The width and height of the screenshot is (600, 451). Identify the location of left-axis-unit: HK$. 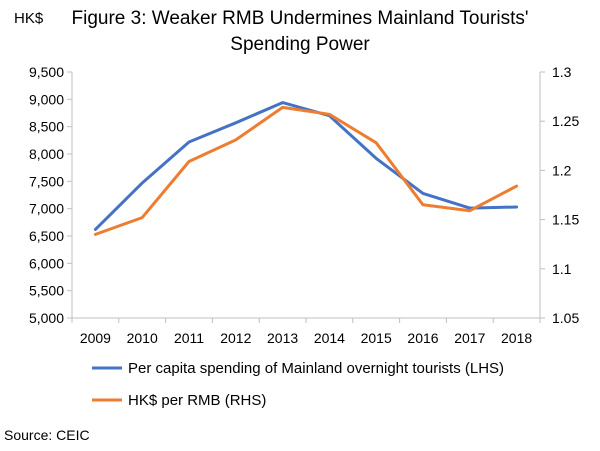
(29, 18).